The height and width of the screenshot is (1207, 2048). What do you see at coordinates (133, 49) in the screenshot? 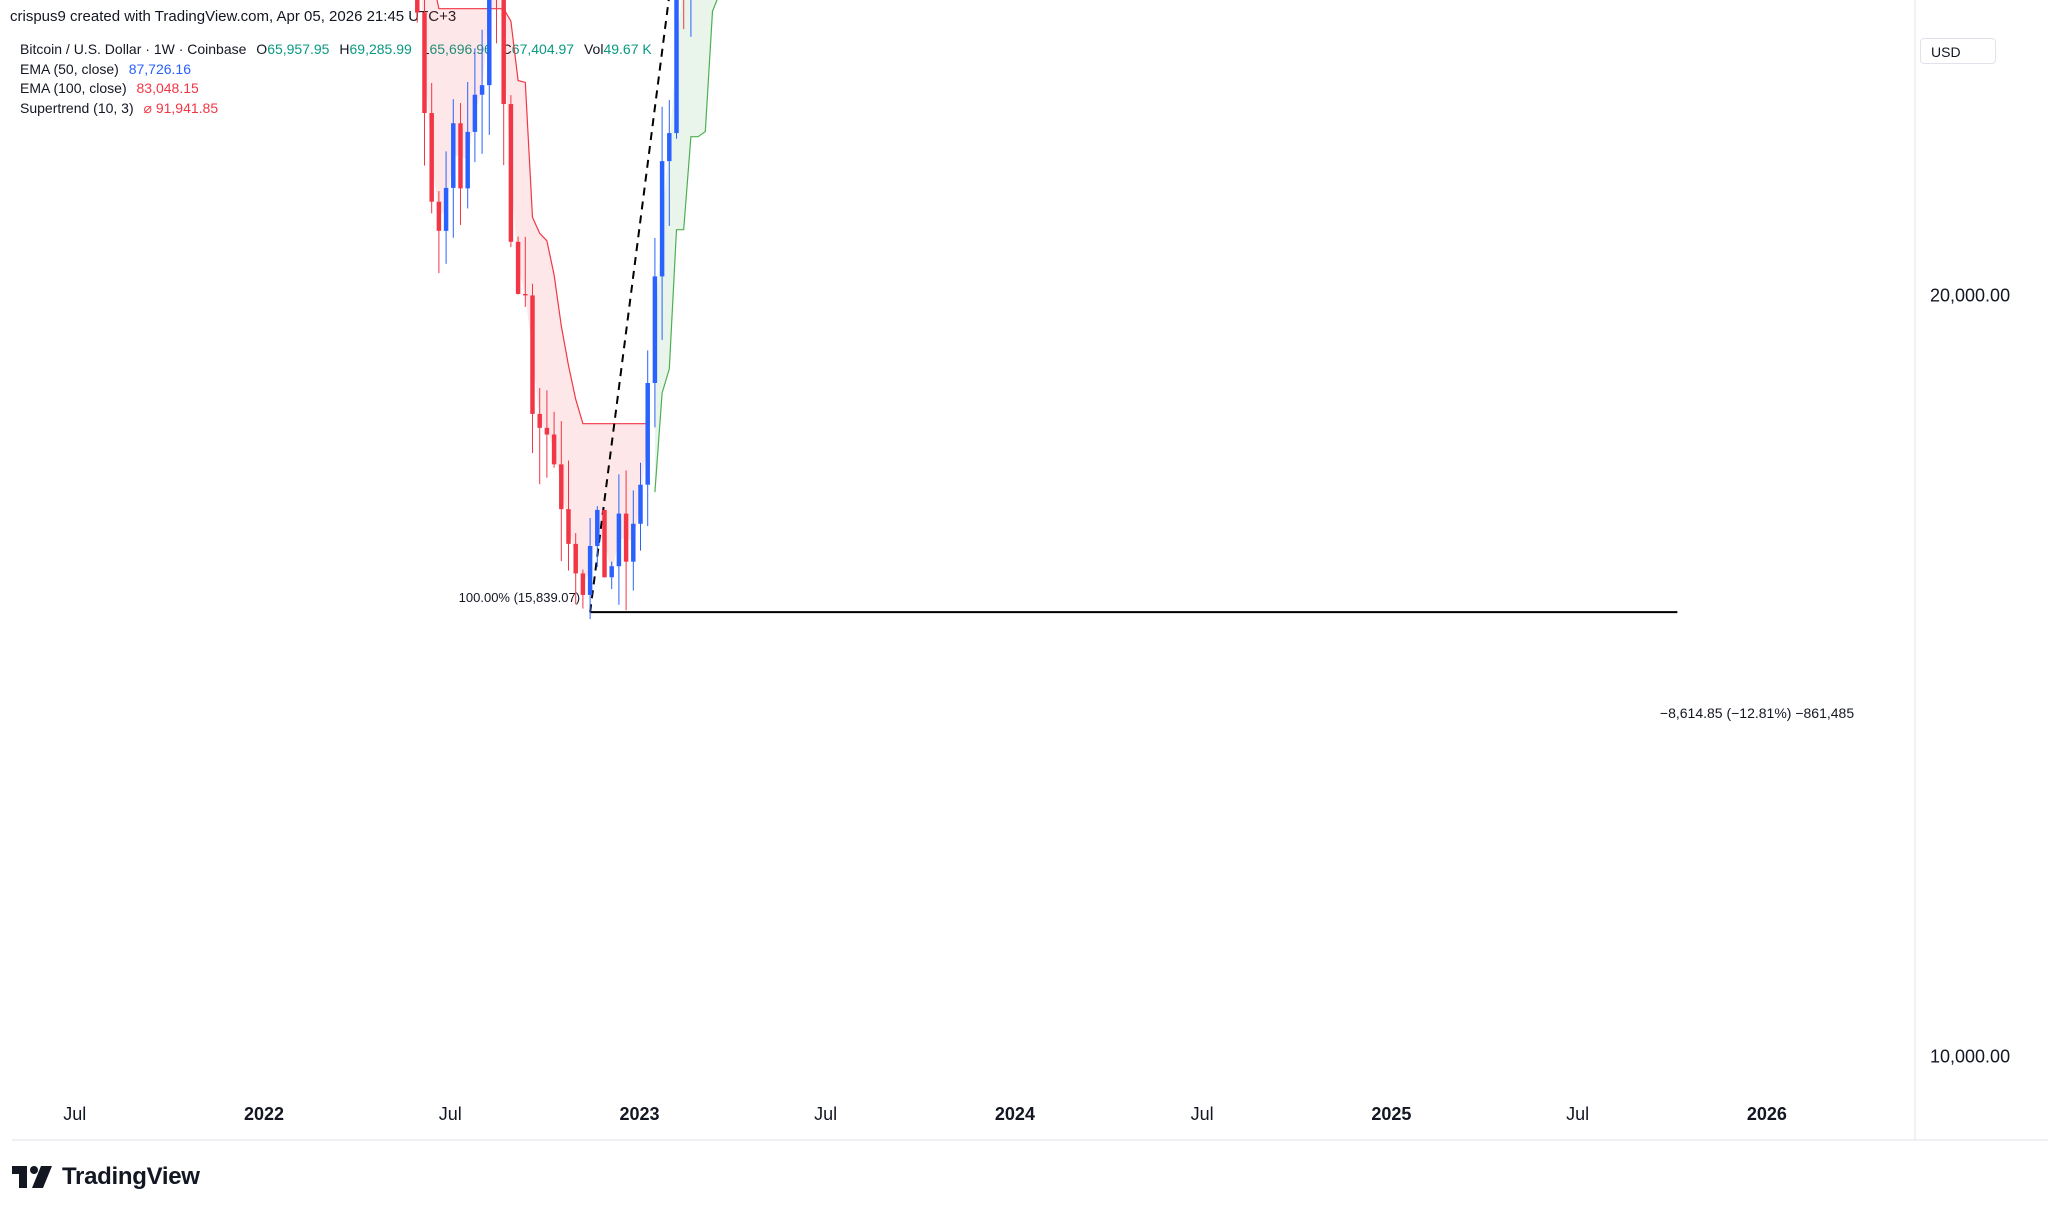
I see `symbol-name: Bitcoin / U.S. Dollar · 1W · Coinbase` at bounding box center [133, 49].